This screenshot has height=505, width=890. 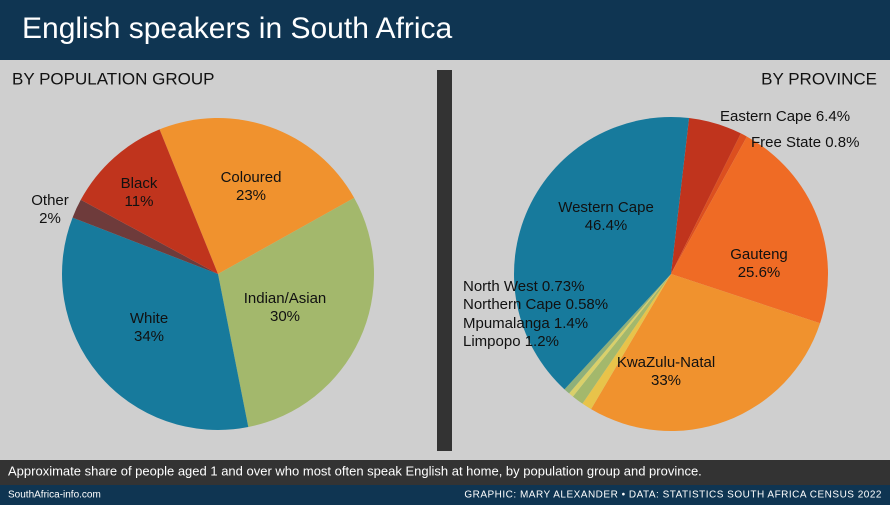 What do you see at coordinates (819, 78) in the screenshot?
I see `chart-title: BY PROVINCE` at bounding box center [819, 78].